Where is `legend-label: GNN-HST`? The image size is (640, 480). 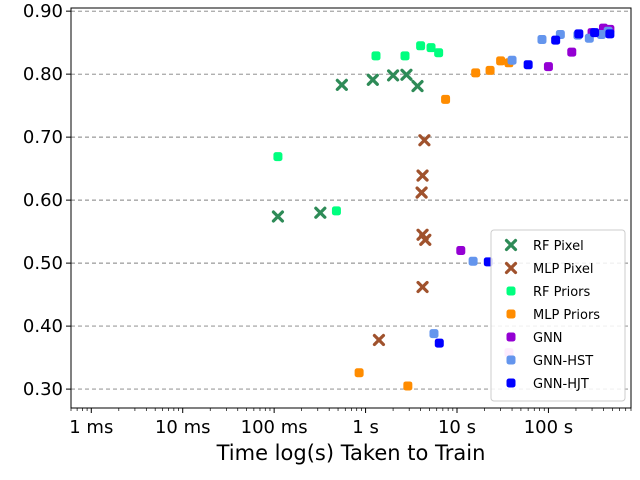
legend-label: GNN-HST is located at coordinates (563, 361).